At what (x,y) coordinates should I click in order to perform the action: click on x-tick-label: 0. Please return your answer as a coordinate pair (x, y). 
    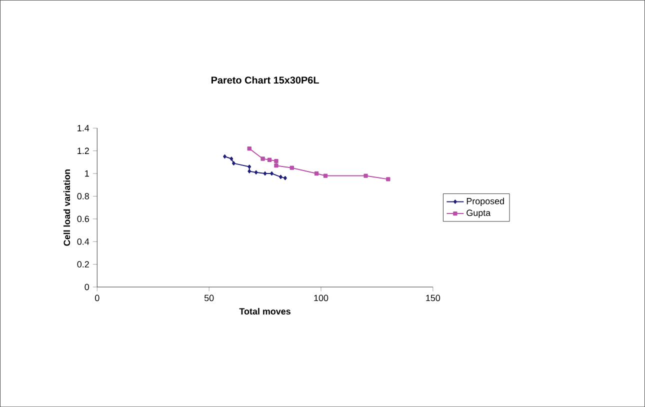
    Looking at the image, I should click on (97, 298).